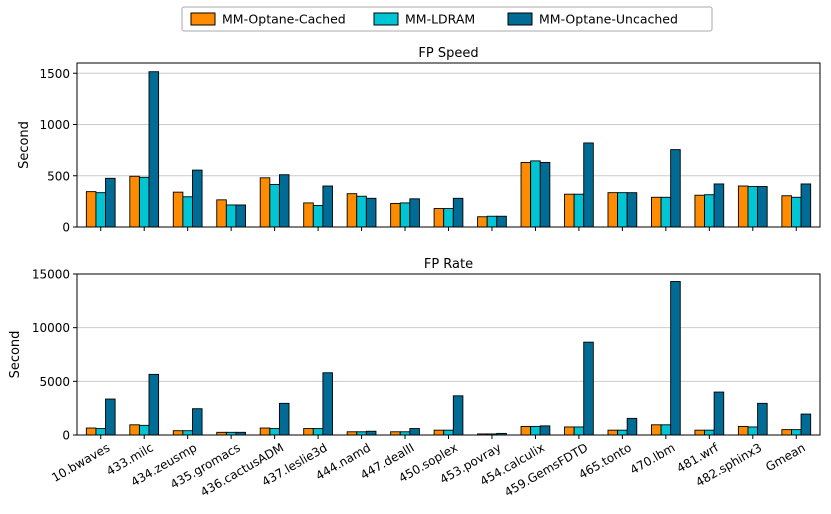  I want to click on subplot-title: FP Rate, so click(448, 264).